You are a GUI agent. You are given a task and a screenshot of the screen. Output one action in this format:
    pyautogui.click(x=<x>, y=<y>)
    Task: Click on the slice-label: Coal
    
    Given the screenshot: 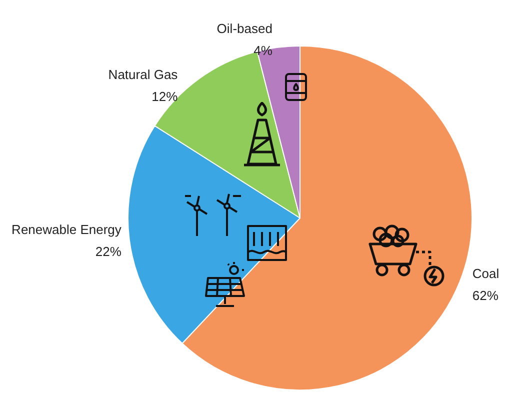 What is the action you would take?
    pyautogui.click(x=486, y=273)
    